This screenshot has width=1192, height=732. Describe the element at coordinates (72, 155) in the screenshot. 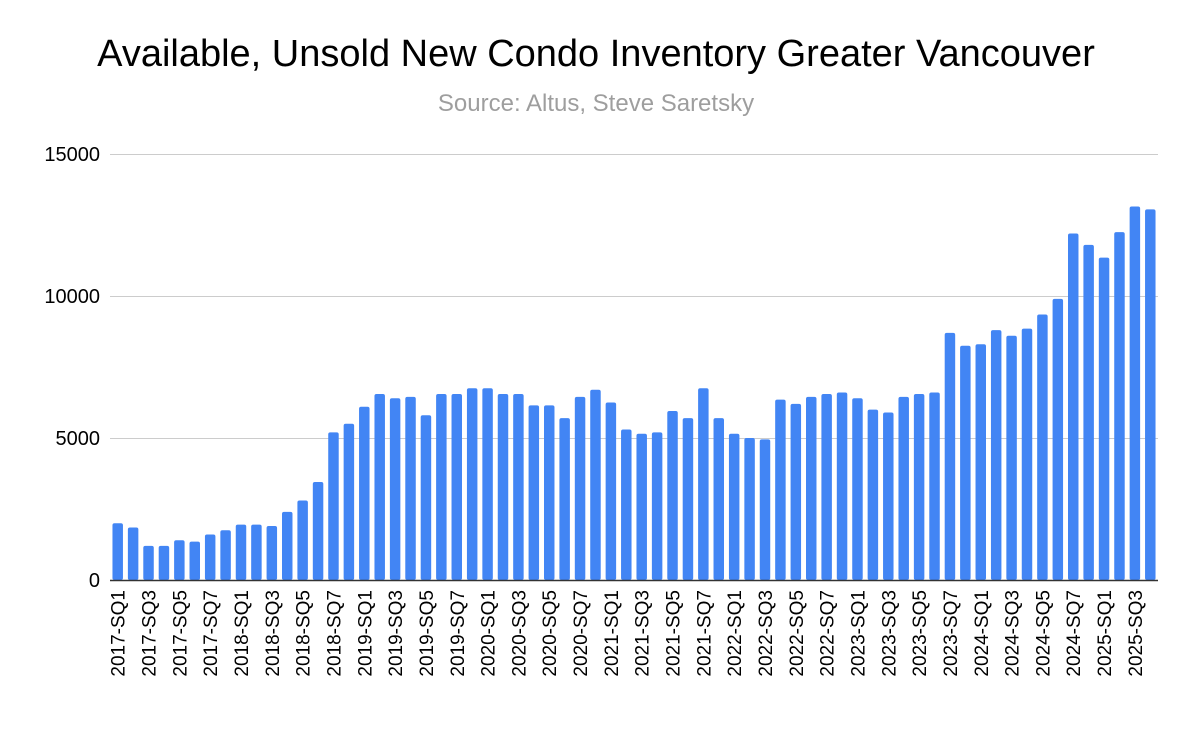

I see `y-tick-label: 15000` at that location.